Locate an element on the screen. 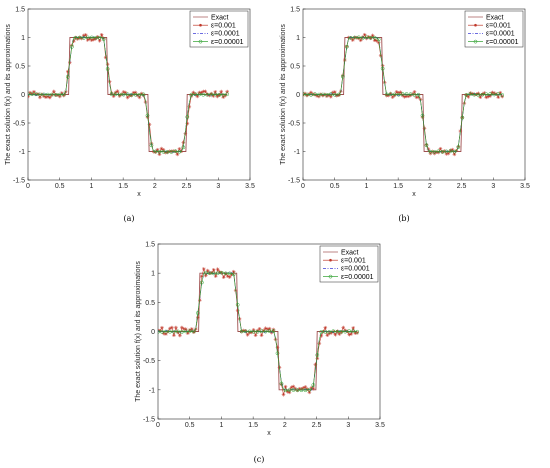  x-tick-label: 3 is located at coordinates (348, 425).